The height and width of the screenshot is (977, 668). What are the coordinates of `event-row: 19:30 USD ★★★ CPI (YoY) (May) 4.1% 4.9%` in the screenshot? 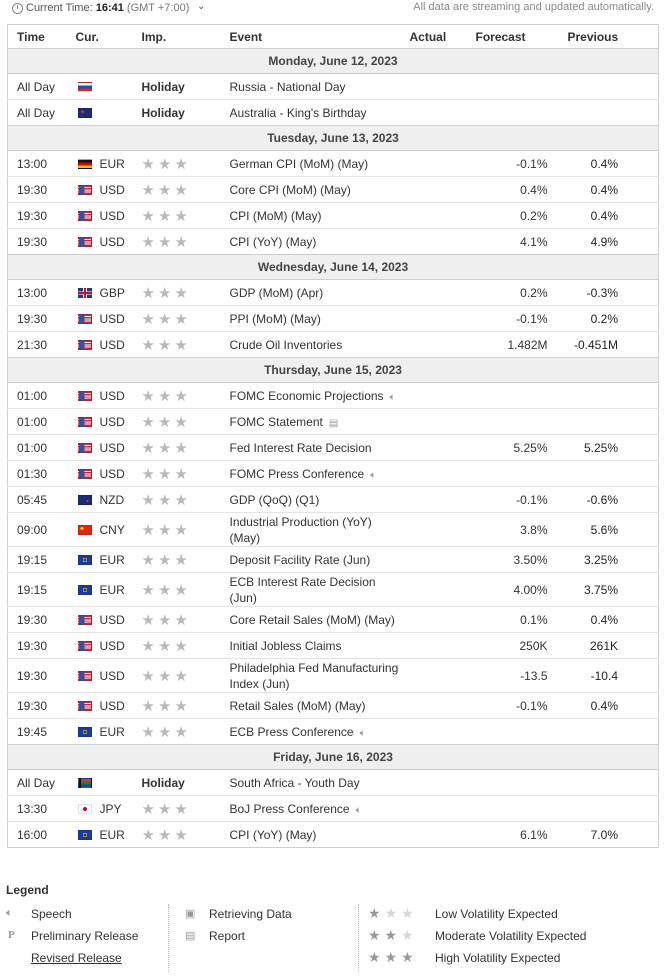 It's located at (333, 241).